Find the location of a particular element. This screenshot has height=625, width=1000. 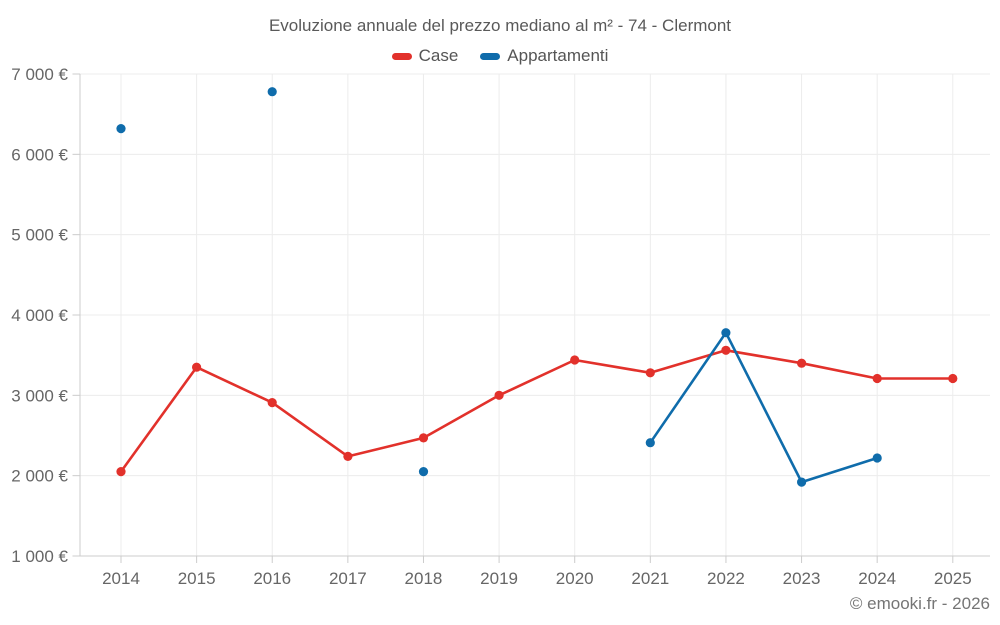

point-case-2023 is located at coordinates (802, 363).